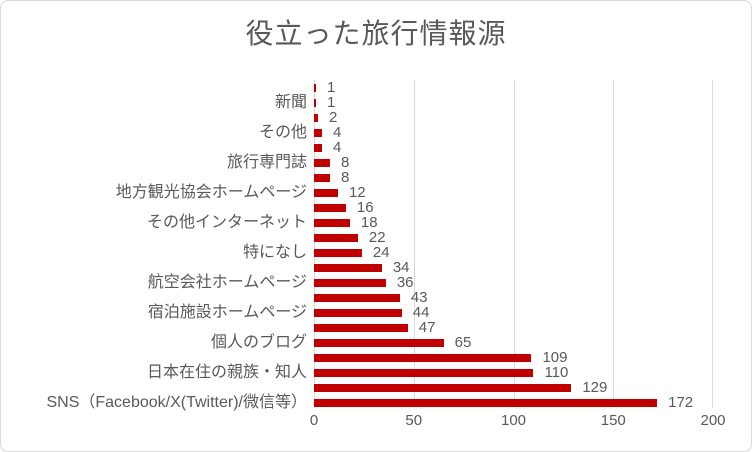 Image resolution: width=752 pixels, height=452 pixels. What do you see at coordinates (227, 312) in the screenshot?
I see `category-label: 宿泊施設ホームページ` at bounding box center [227, 312].